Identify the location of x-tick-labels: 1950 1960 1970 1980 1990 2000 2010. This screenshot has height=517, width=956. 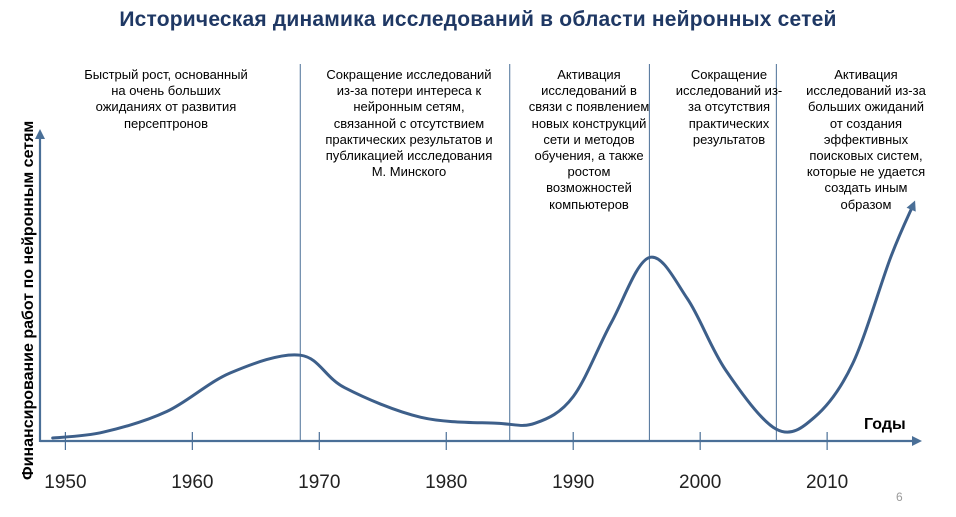
(446, 482).